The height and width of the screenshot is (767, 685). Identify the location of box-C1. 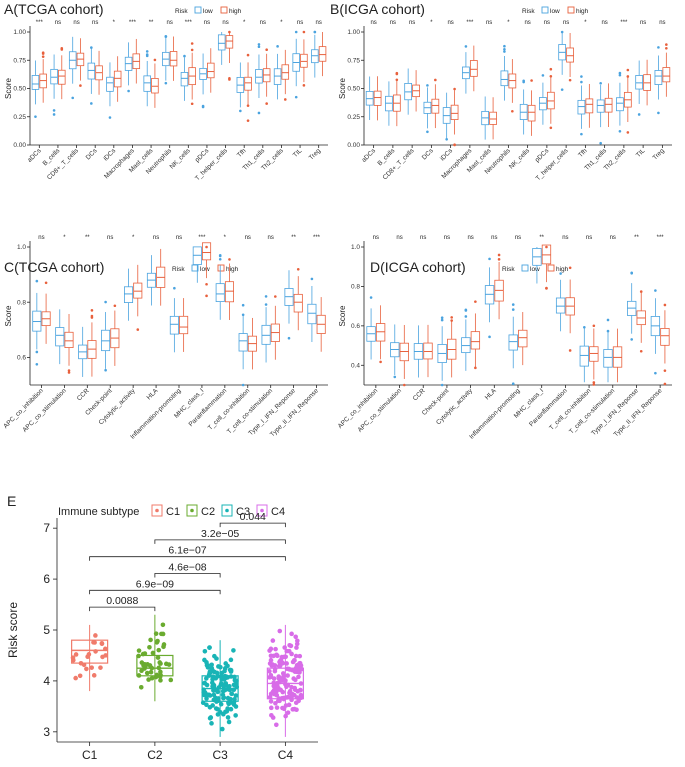
(90, 651).